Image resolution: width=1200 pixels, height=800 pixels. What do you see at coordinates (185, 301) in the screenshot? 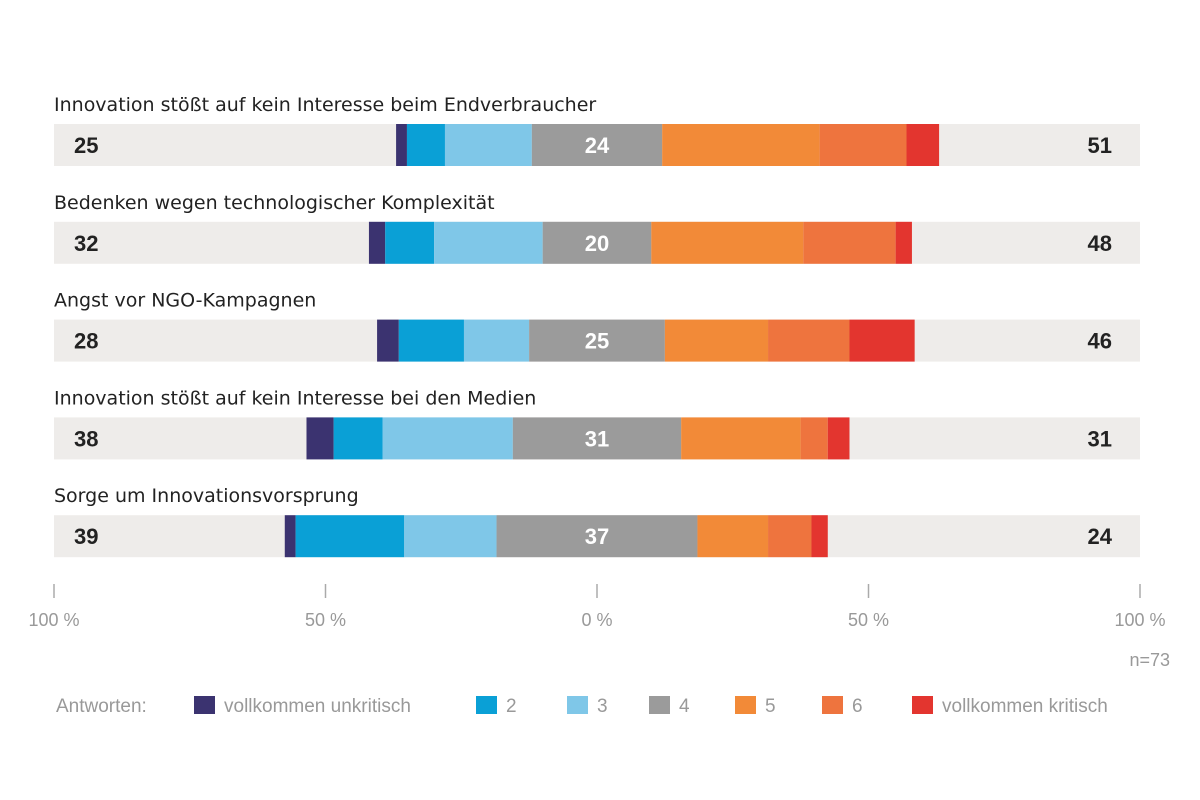
I see `row-title: Angst vor NGO-Kampagnen` at bounding box center [185, 301].